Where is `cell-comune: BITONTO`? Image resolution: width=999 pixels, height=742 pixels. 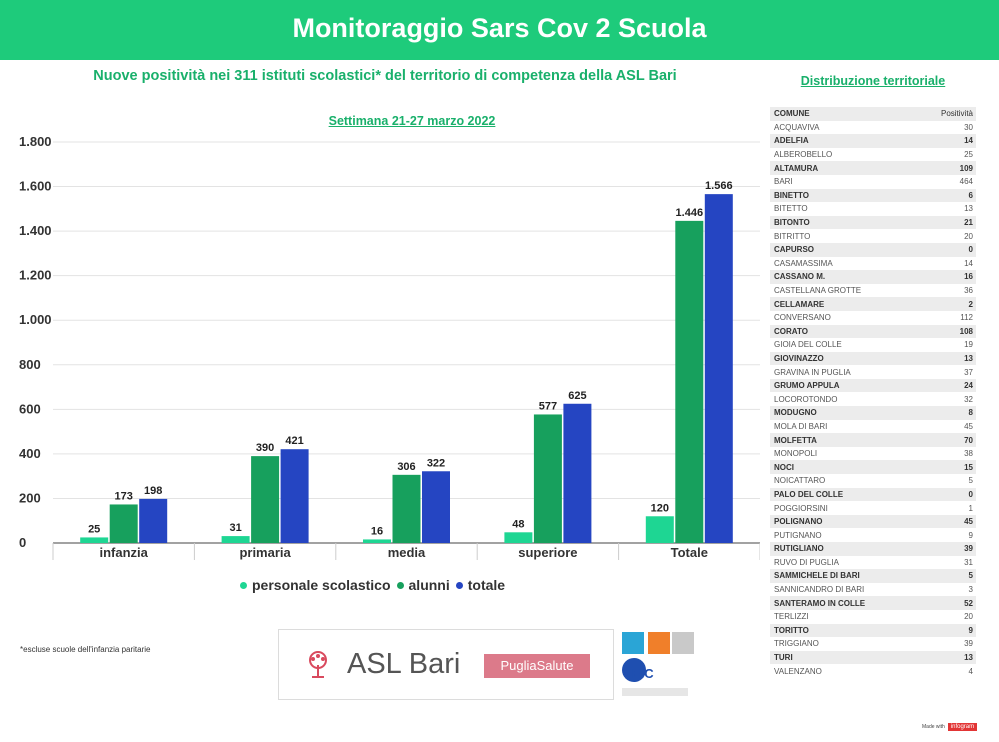
cell-comune: BITONTO is located at coordinates (792, 223).